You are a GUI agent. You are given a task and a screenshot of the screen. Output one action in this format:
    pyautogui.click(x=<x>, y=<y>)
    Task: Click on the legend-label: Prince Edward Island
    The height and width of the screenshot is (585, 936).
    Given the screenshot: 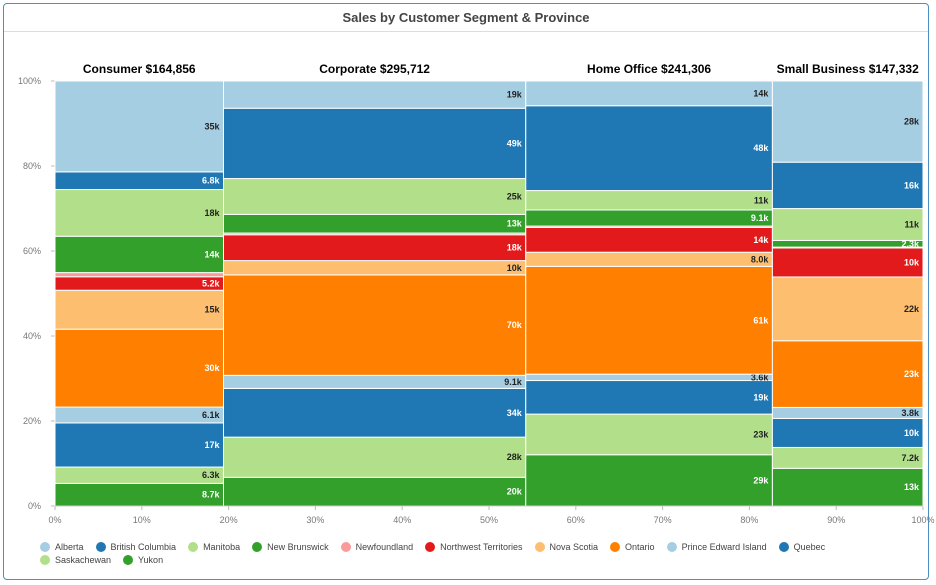 What is the action you would take?
    pyautogui.click(x=724, y=547)
    